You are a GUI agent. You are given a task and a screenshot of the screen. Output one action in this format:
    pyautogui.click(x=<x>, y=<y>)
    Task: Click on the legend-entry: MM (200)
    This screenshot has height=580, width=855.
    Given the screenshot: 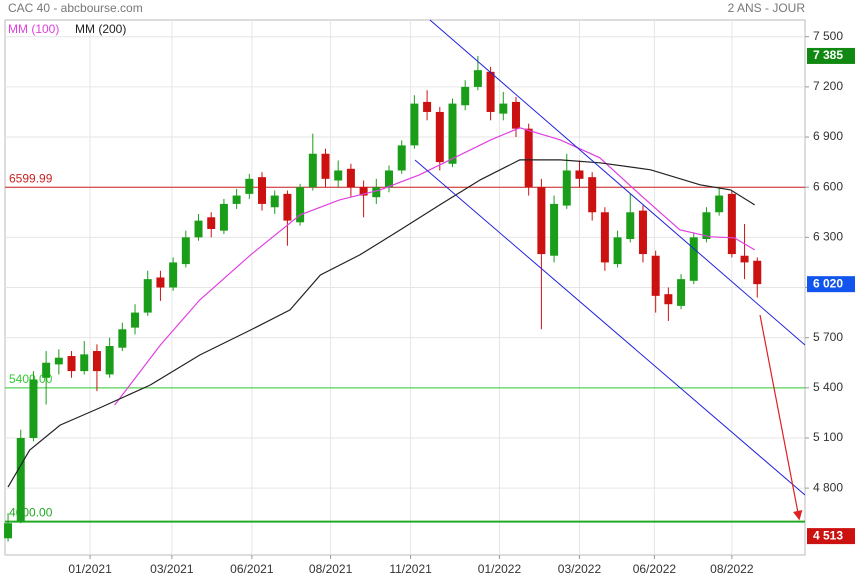 What is the action you would take?
    pyautogui.click(x=100, y=29)
    